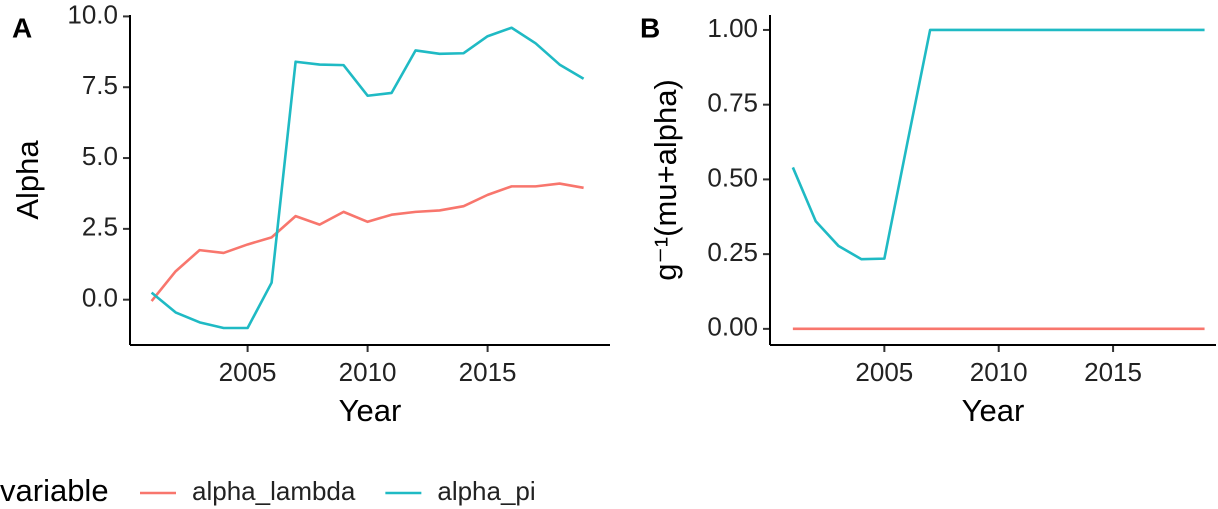 The image size is (1218, 509). Describe the element at coordinates (732, 327) in the screenshot. I see `y-tick-label: 0.00` at that location.